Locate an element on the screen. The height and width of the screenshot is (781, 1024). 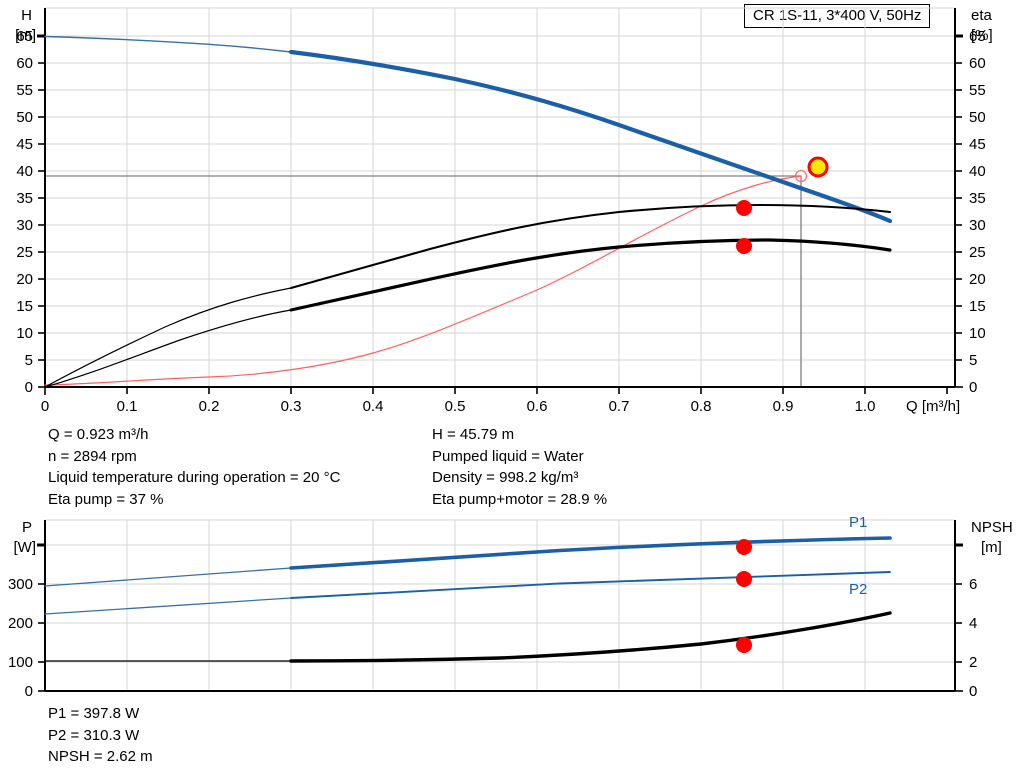
svg-text: 0.7 is located at coordinates (619, 406).